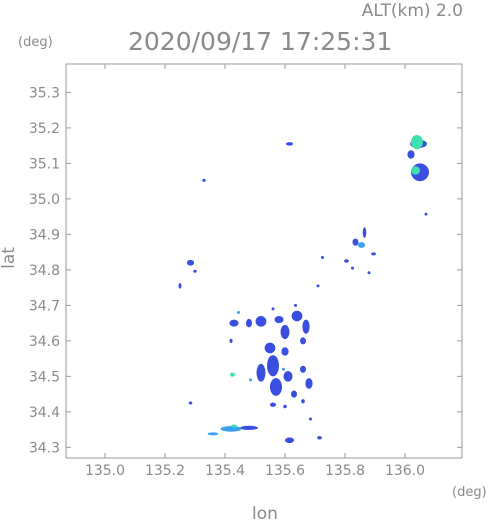 The image size is (491, 521). I want to click on y-tick-label: 35.0, so click(44, 200).